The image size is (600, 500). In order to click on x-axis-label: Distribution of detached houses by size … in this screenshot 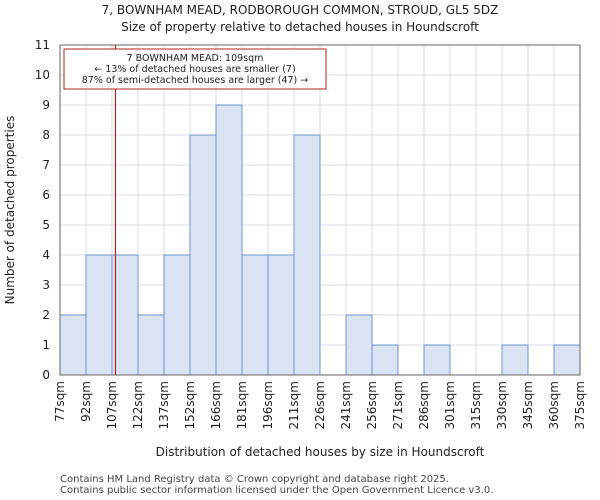, I will do `click(320, 452)`.